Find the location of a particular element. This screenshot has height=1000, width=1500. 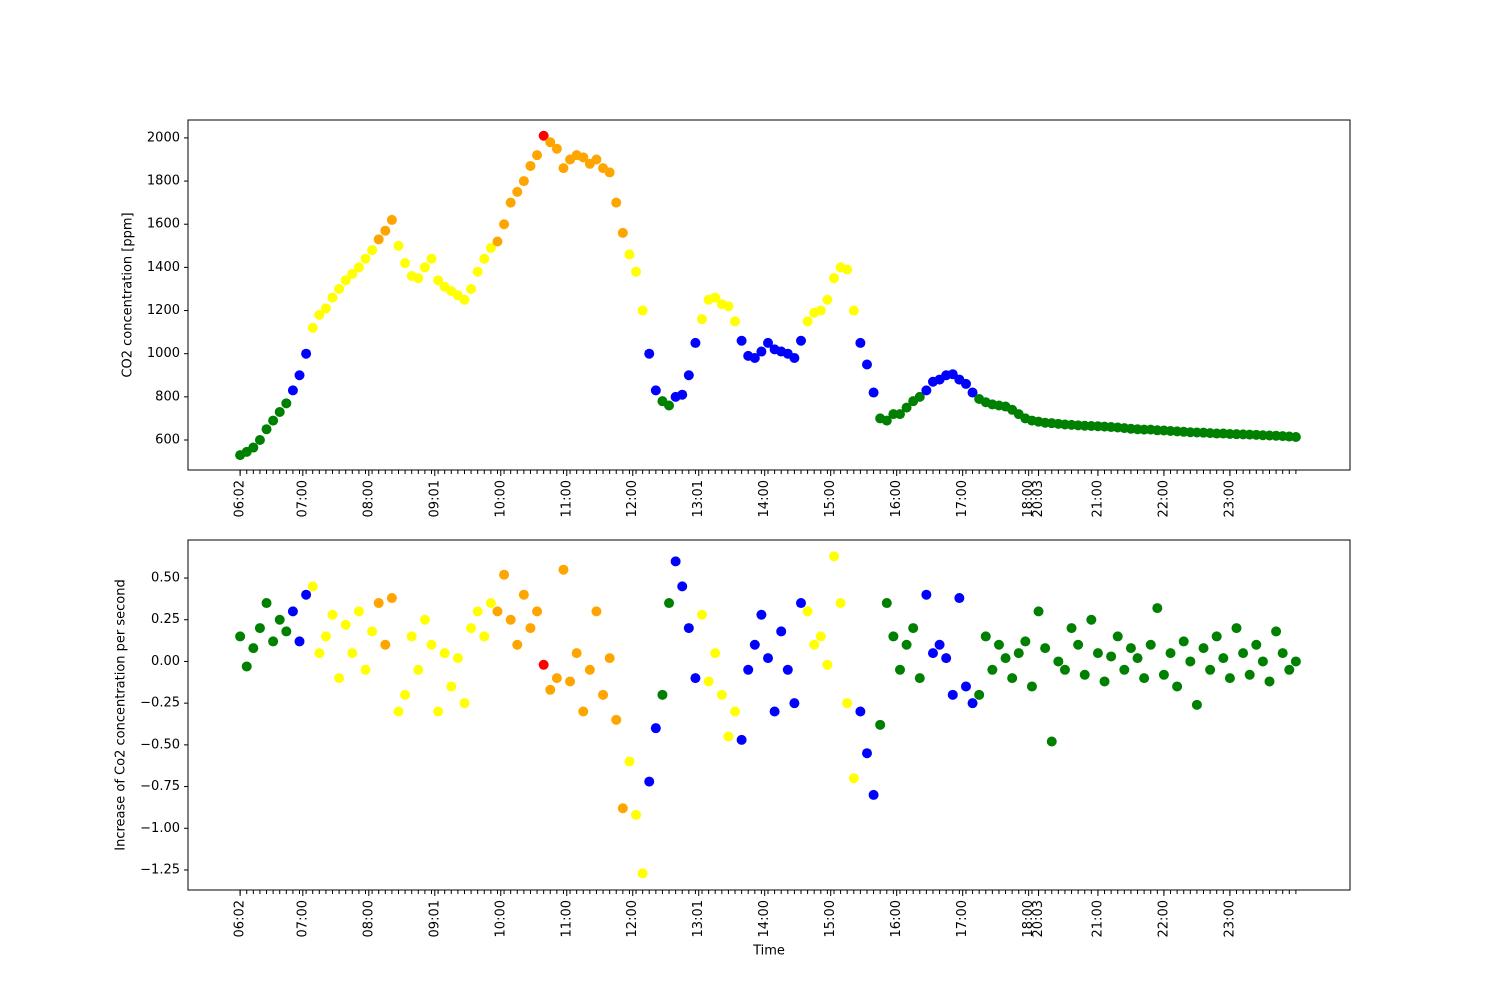

x-tick-label: 13:01 is located at coordinates (698, 918).